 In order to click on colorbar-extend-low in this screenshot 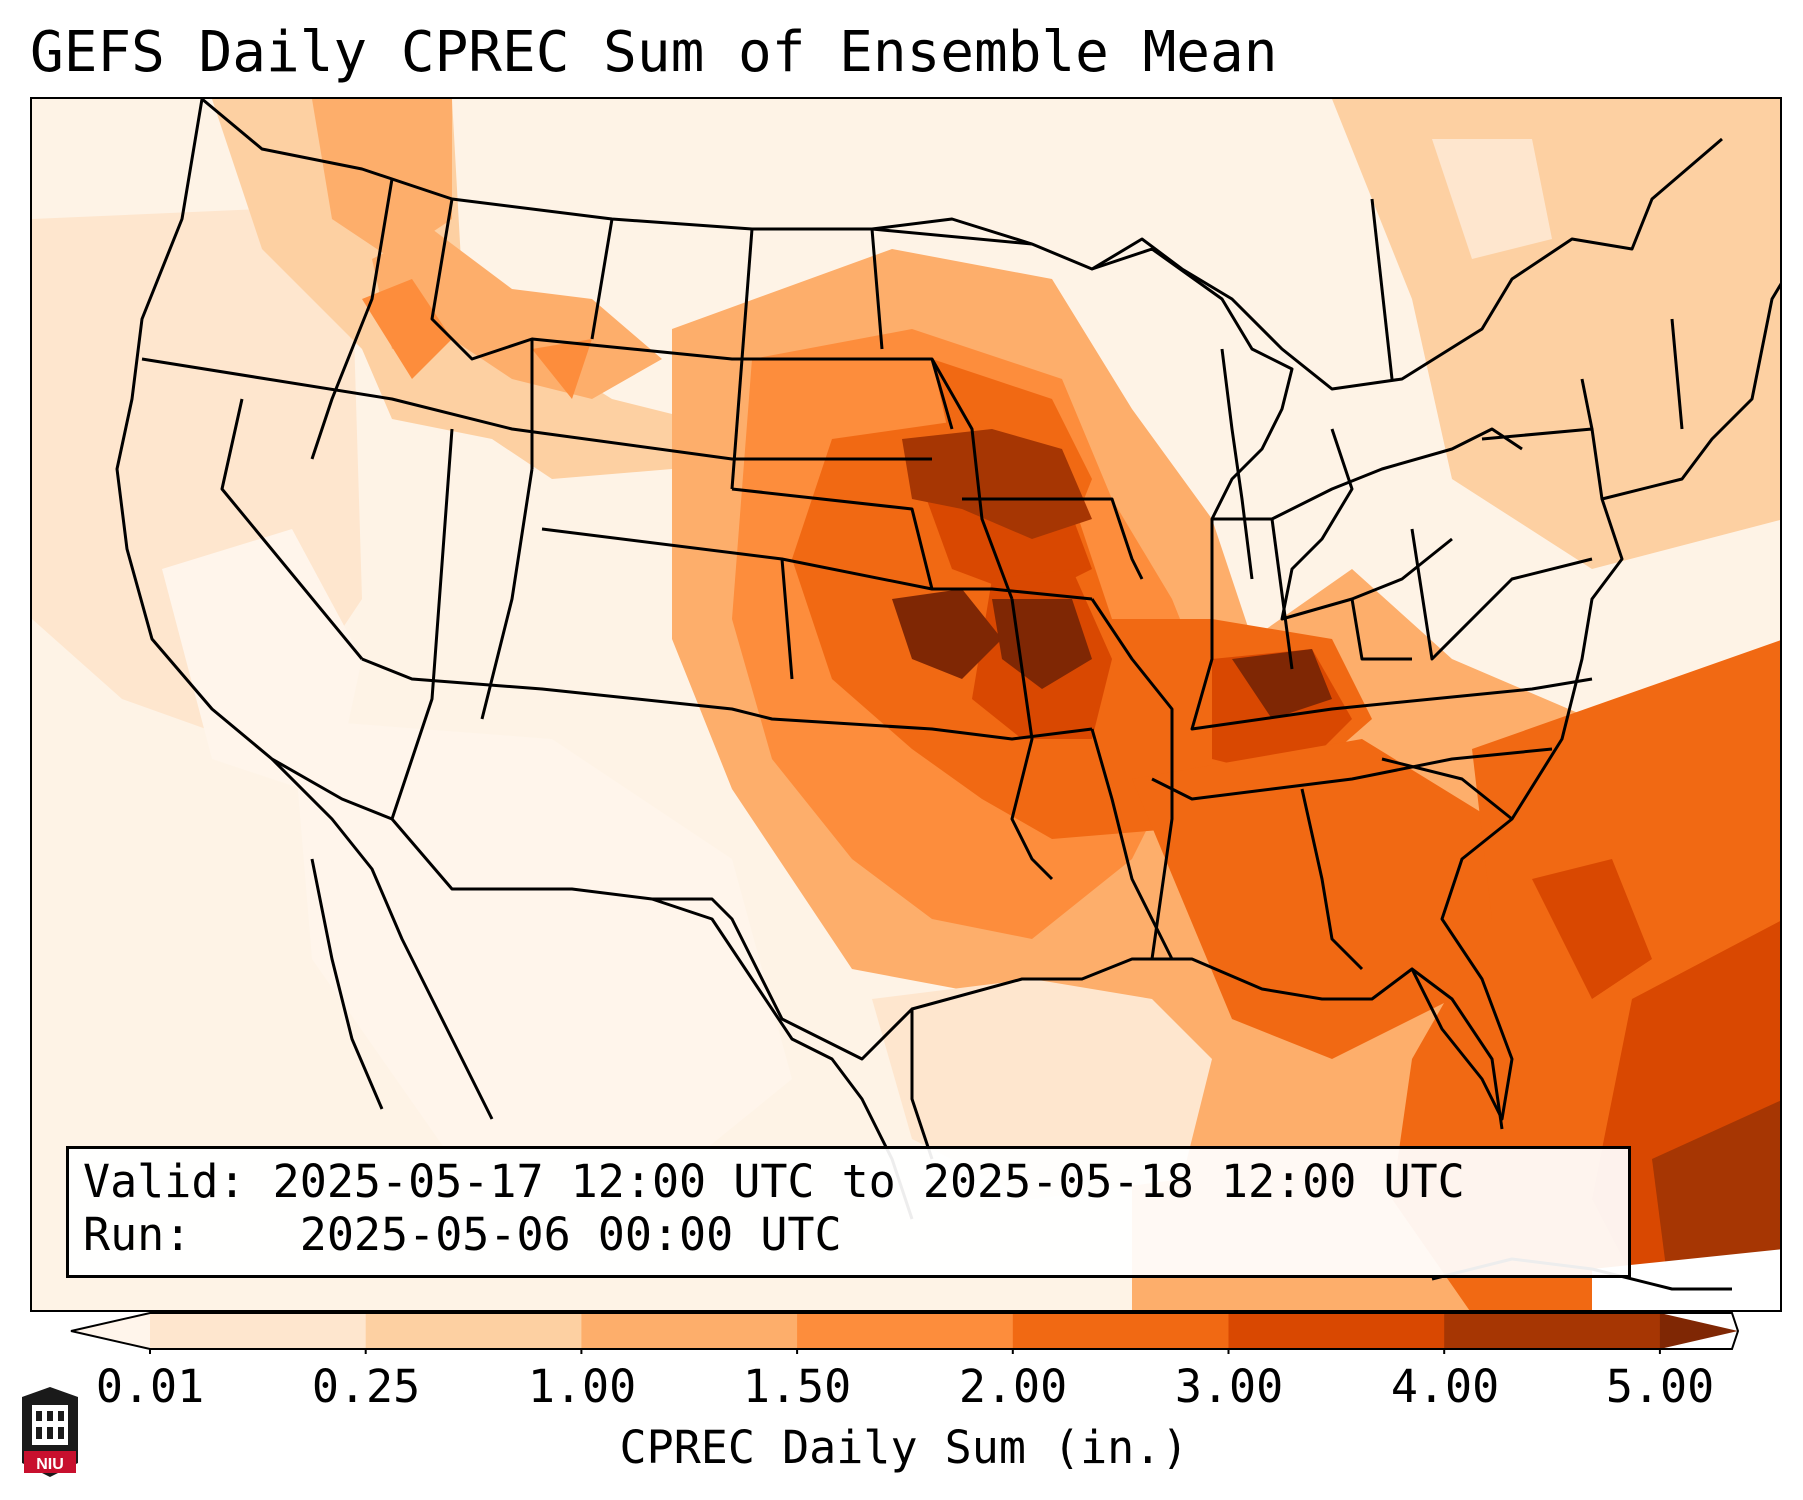, I will do `click(110, 1331)`.